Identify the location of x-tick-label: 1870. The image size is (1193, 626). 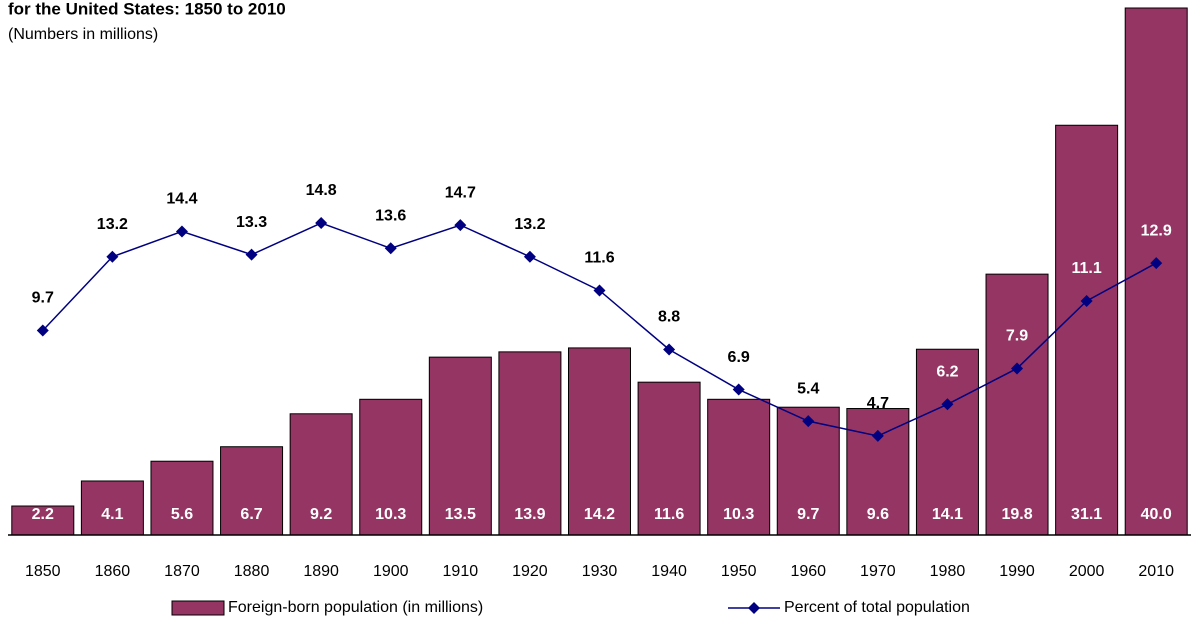
(182, 571).